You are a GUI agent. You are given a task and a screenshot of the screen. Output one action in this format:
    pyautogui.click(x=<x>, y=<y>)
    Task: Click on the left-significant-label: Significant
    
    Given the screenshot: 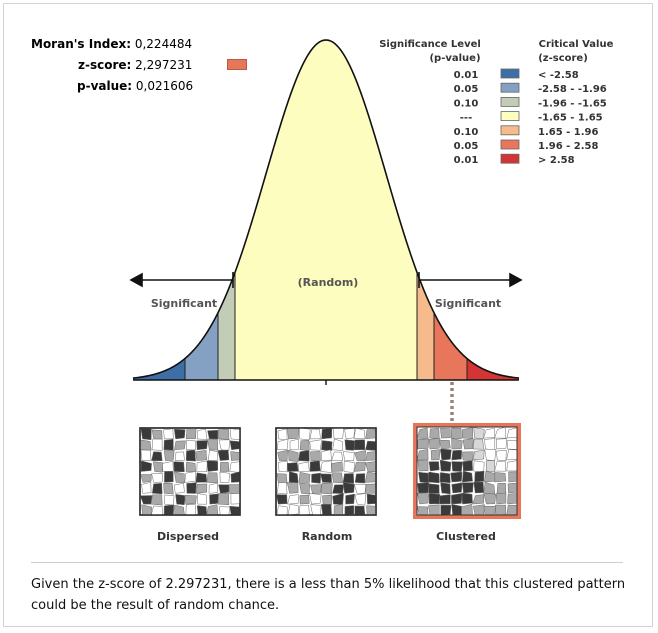 What is the action you would take?
    pyautogui.click(x=184, y=303)
    